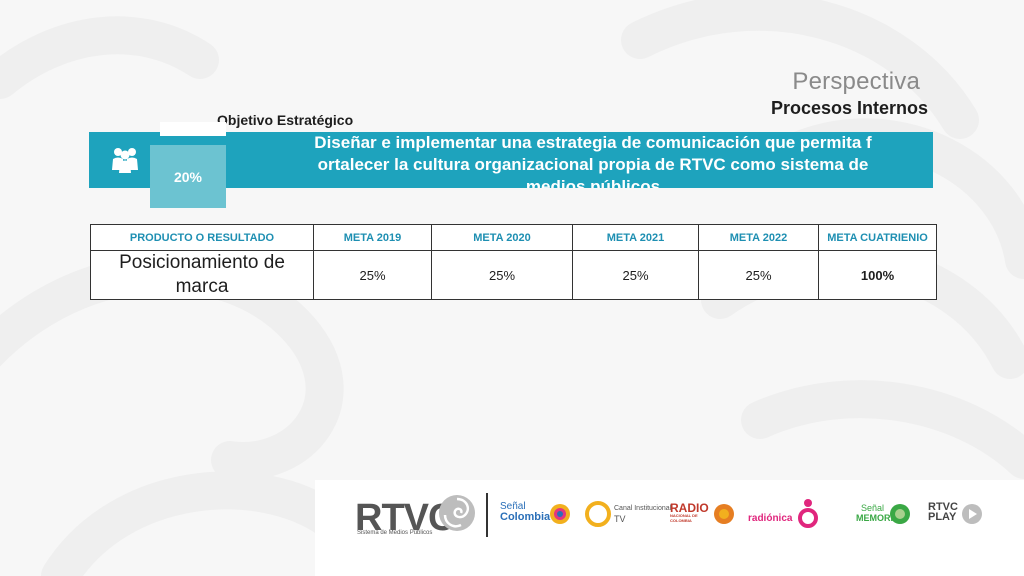  Describe the element at coordinates (942, 517) in the screenshot. I see `brand-bottom: PLAY` at that location.